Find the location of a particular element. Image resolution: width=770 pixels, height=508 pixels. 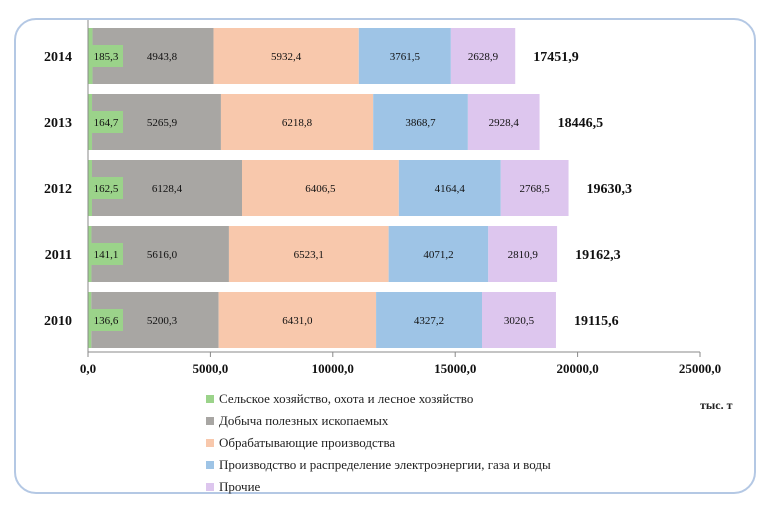

x-tick-label-5000: 5000,0 is located at coordinates (211, 368).